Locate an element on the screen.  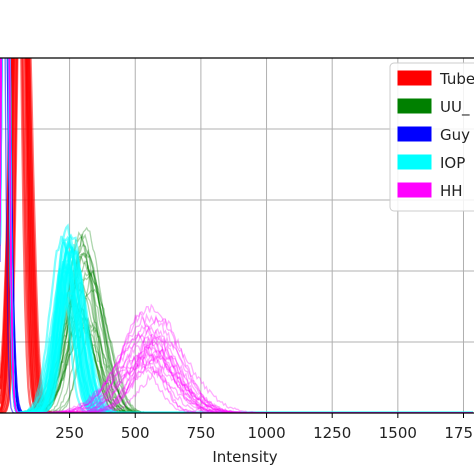
x-tick-label-4: 1250 is located at coordinates (332, 433).